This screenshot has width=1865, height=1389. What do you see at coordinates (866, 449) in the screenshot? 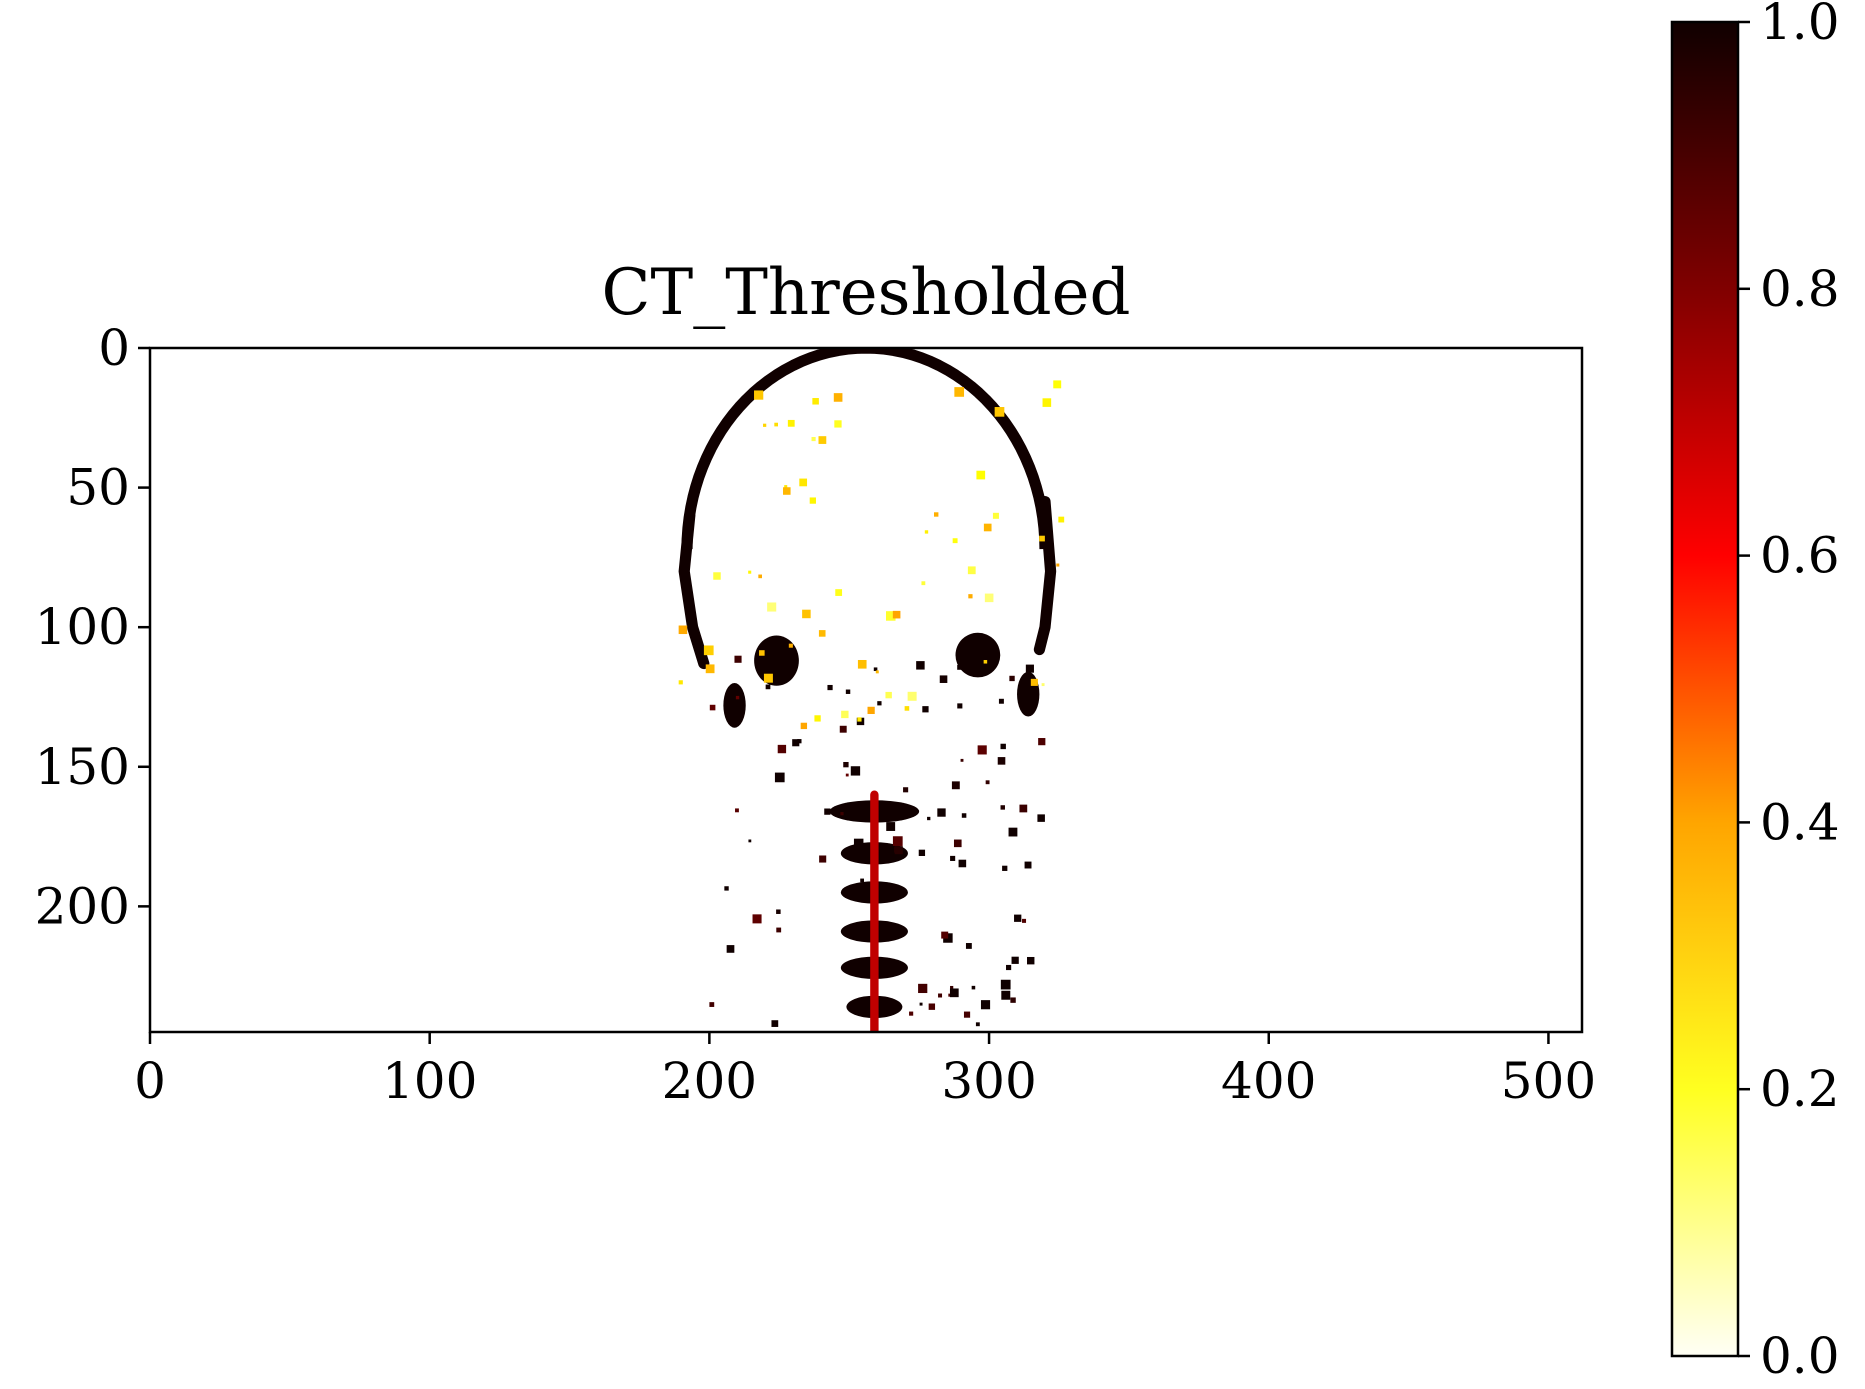
I see `skull-vault-outline` at bounding box center [866, 449].